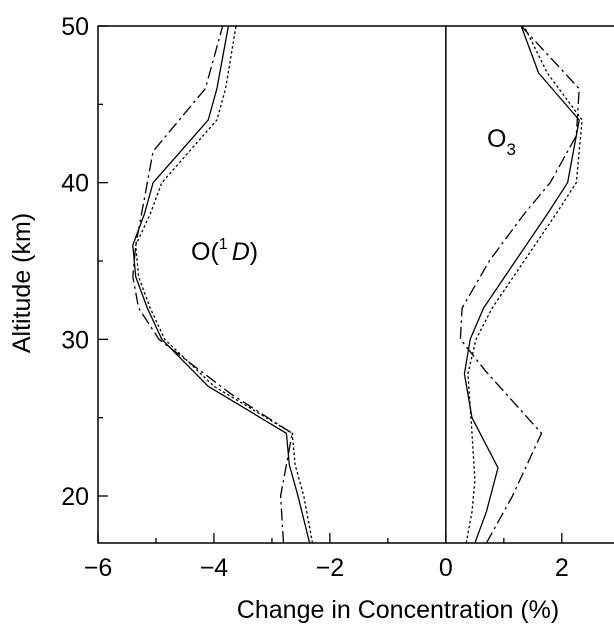 This screenshot has height=629, width=614. I want to click on species-label-o1d-ital: D, so click(241, 252).